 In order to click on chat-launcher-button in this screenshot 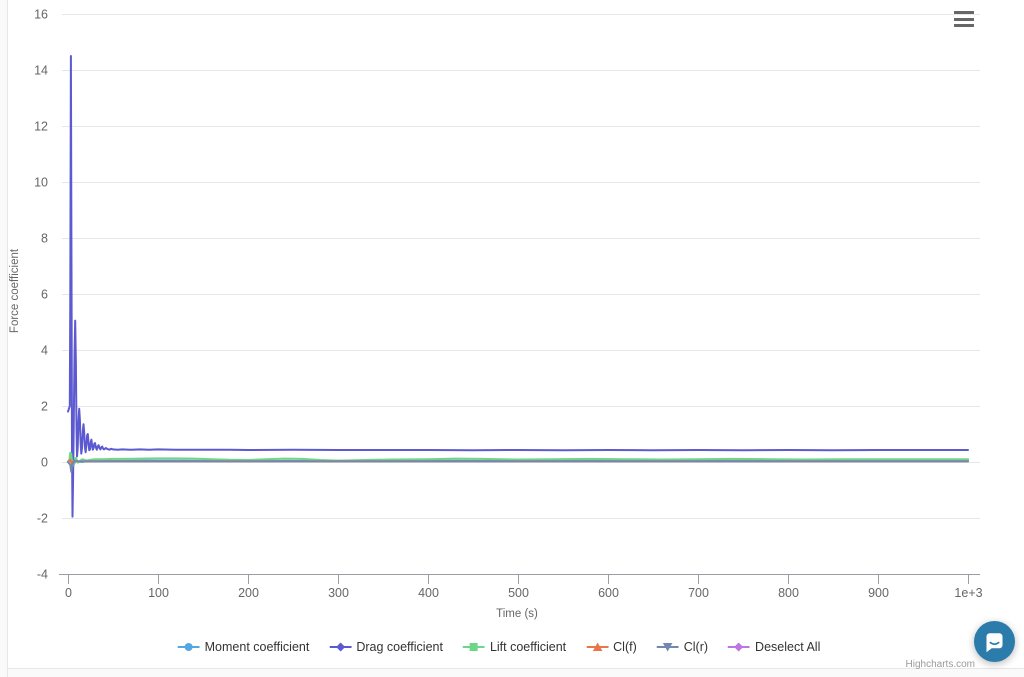, I will do `click(994, 641)`.